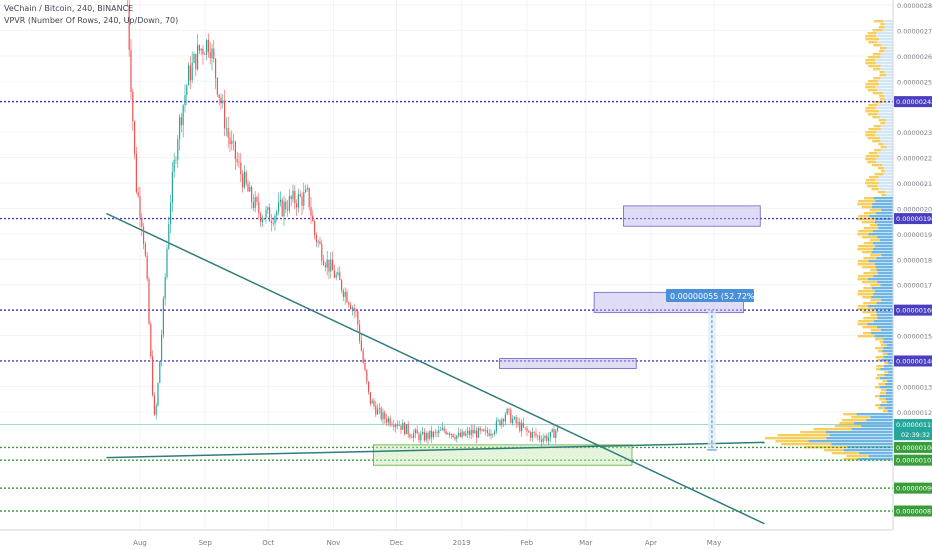  Describe the element at coordinates (268, 543) in the screenshot. I see `time-tick-label: Oct` at that location.